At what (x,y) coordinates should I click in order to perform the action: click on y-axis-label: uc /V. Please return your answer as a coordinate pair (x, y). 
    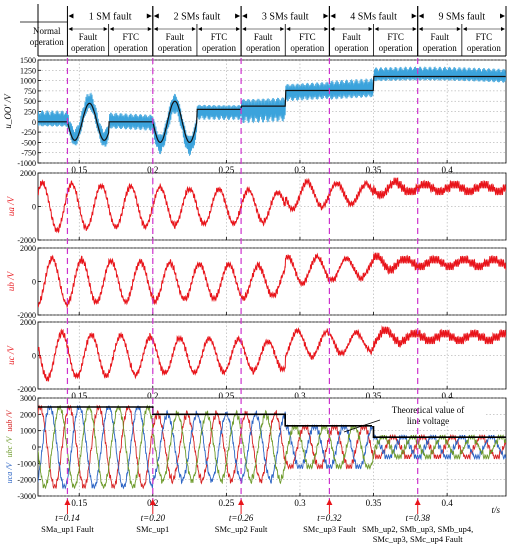
    Looking at the image, I should click on (11, 355).